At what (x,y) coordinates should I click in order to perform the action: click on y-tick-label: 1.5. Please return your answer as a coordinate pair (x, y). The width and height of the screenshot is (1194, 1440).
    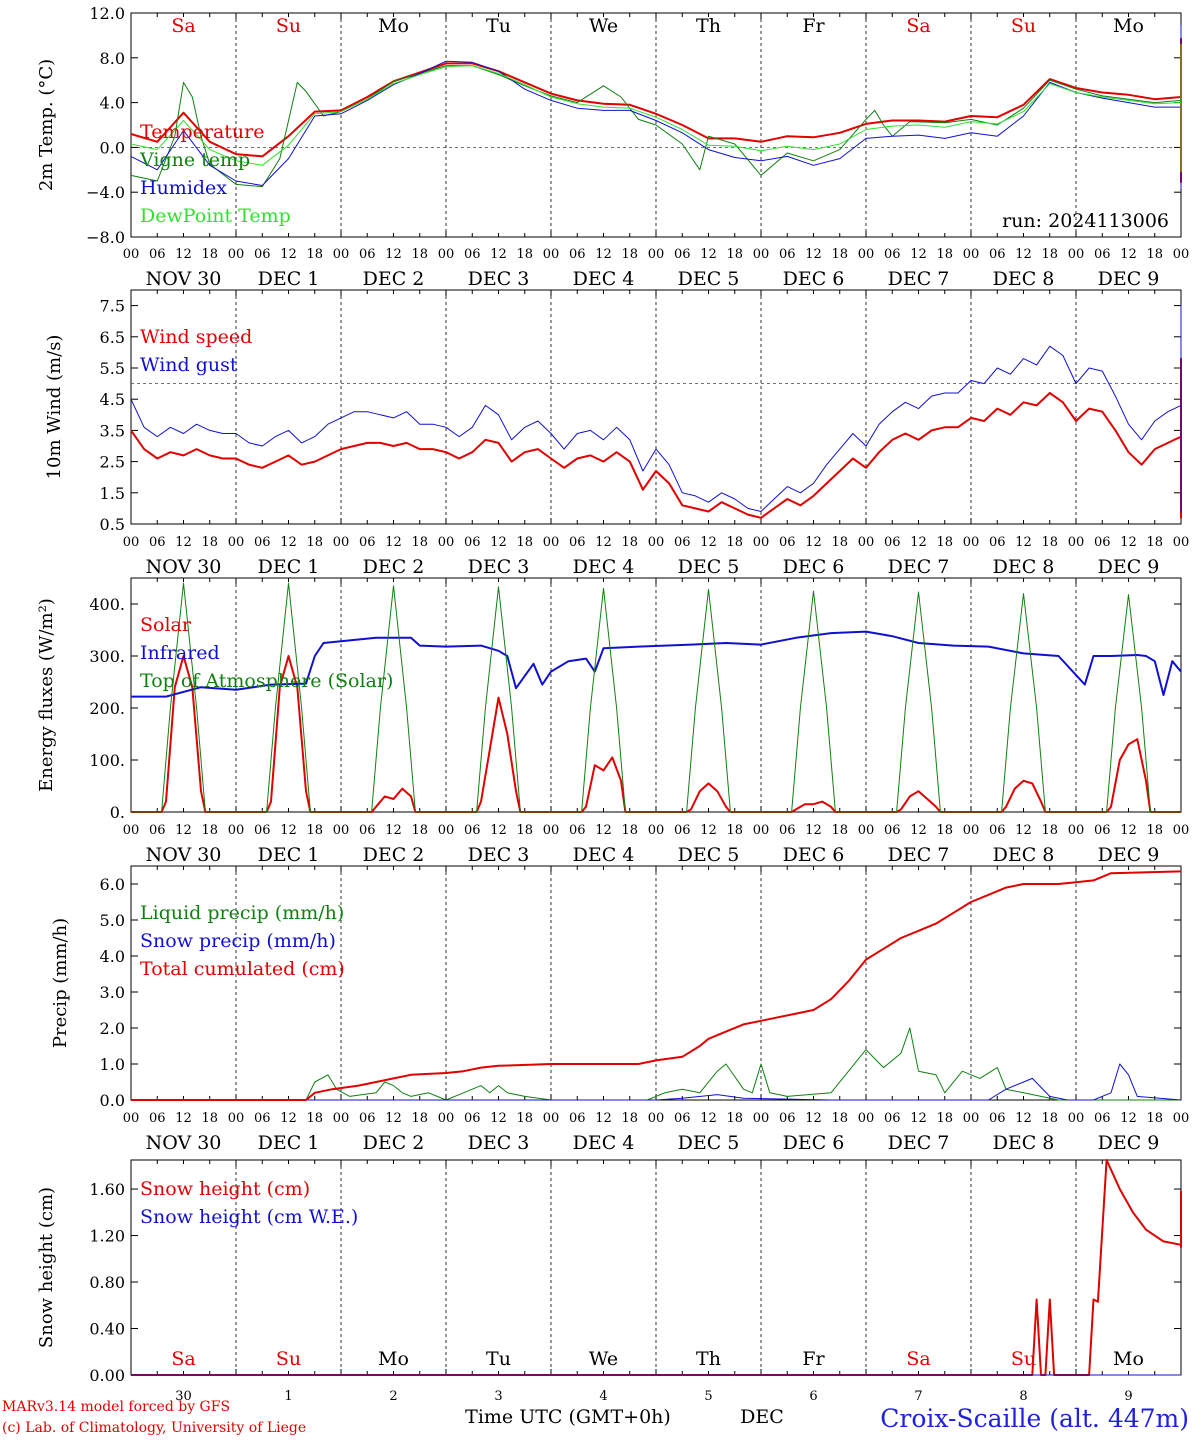
    Looking at the image, I should click on (112, 493).